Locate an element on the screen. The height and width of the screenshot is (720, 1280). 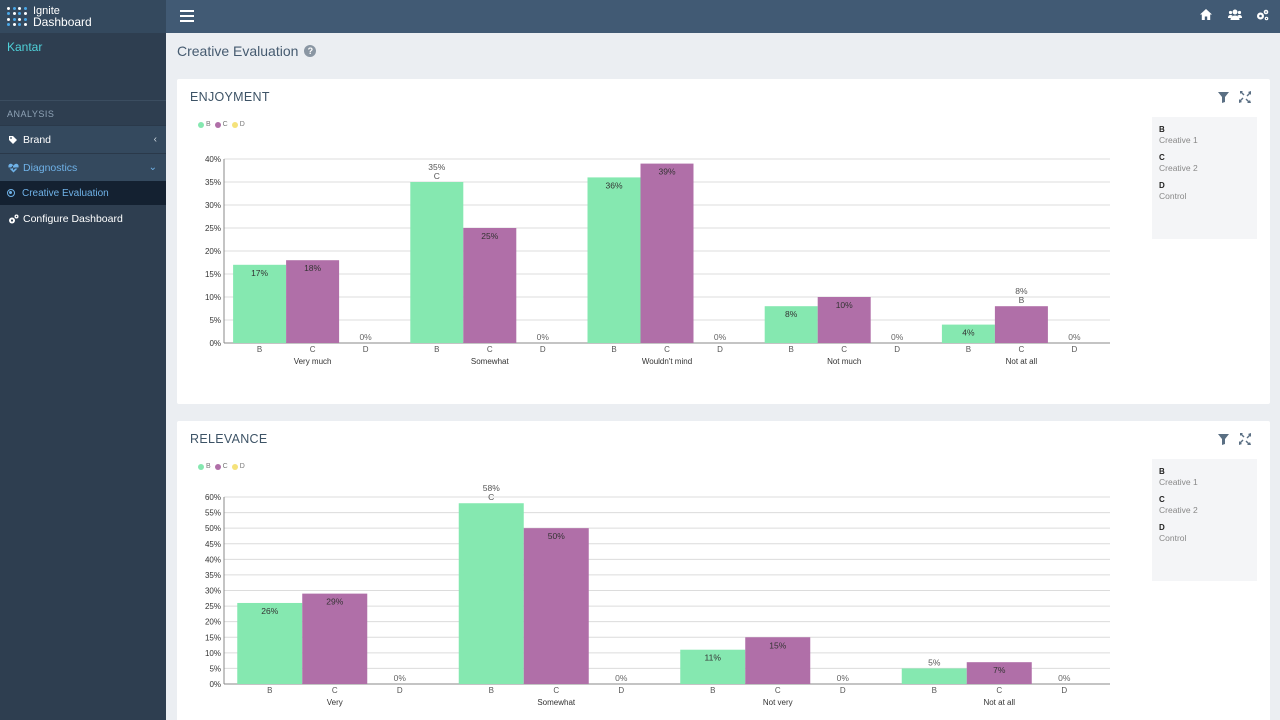
data-label: 8% is located at coordinates (1021, 291).